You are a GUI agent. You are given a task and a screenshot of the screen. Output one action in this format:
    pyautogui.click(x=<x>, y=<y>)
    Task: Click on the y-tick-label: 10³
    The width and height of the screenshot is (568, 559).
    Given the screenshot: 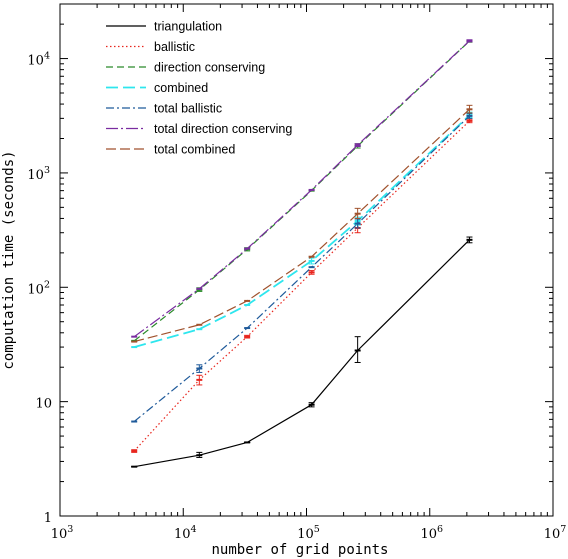 What is the action you would take?
    pyautogui.click(x=38, y=174)
    